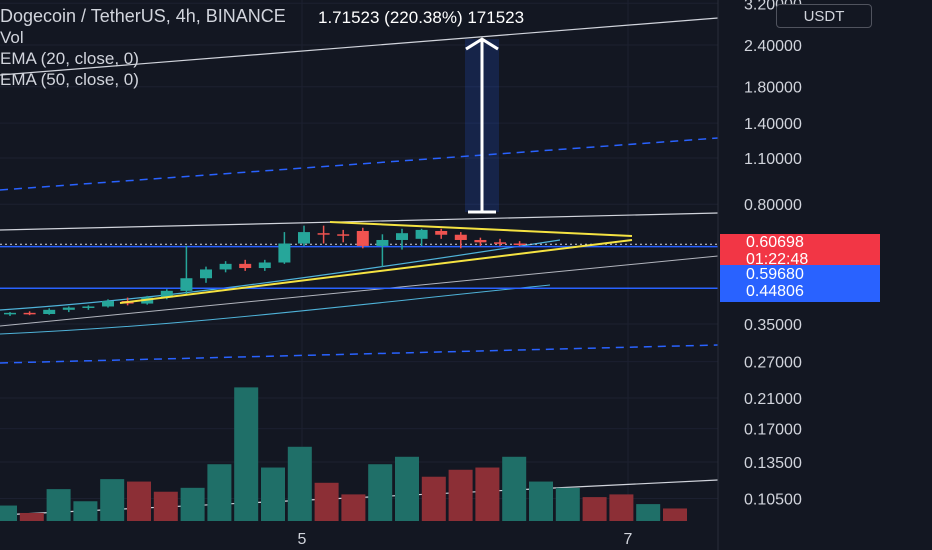 This screenshot has height=550, width=932. I want to click on level1-price-tag: 0.59680, so click(800, 275).